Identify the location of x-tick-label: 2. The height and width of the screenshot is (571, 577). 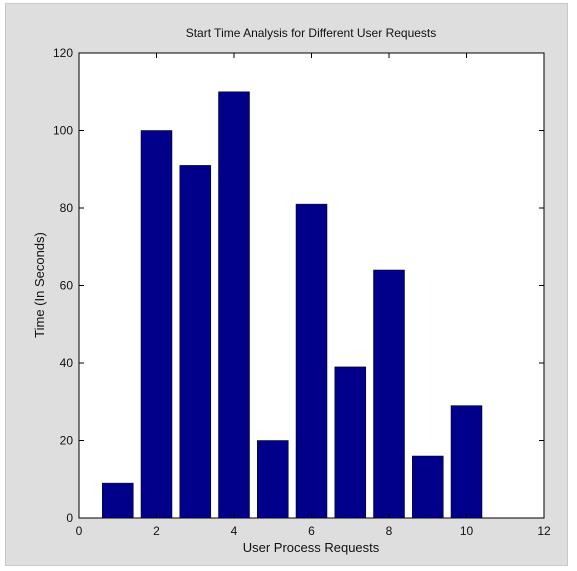
(156, 531).